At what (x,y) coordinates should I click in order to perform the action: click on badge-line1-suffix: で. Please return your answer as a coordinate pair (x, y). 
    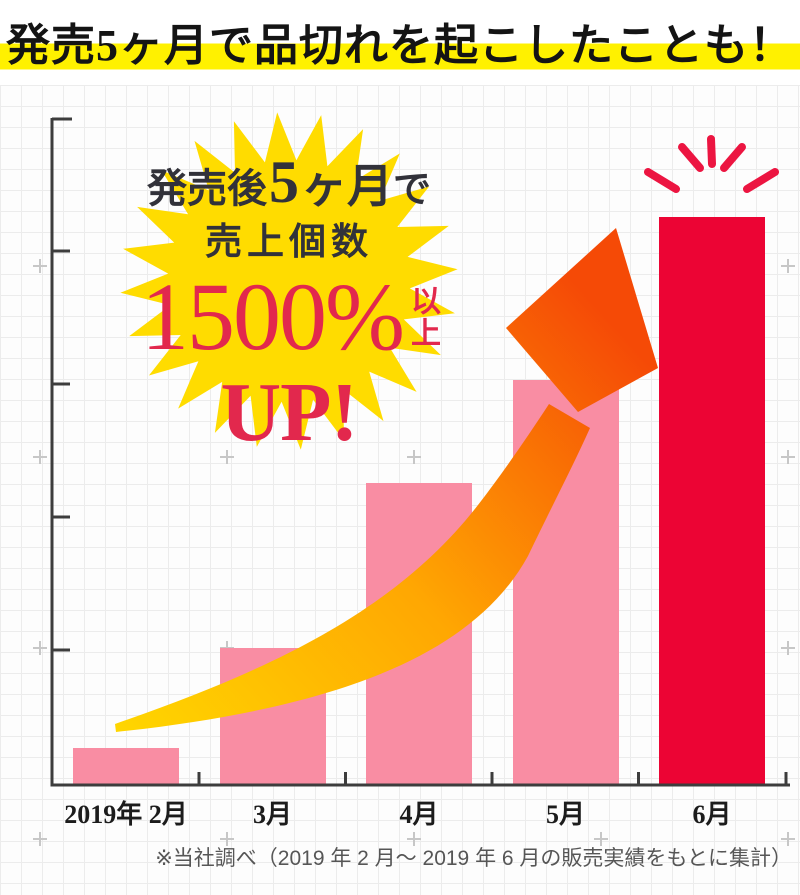
    Looking at the image, I should click on (411, 190).